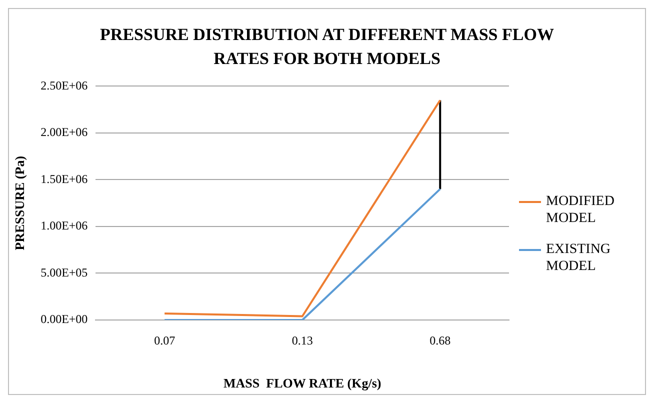 The width and height of the screenshot is (654, 403). What do you see at coordinates (64, 319) in the screenshot?
I see `y-tick-label: 0.00E+00` at bounding box center [64, 319].